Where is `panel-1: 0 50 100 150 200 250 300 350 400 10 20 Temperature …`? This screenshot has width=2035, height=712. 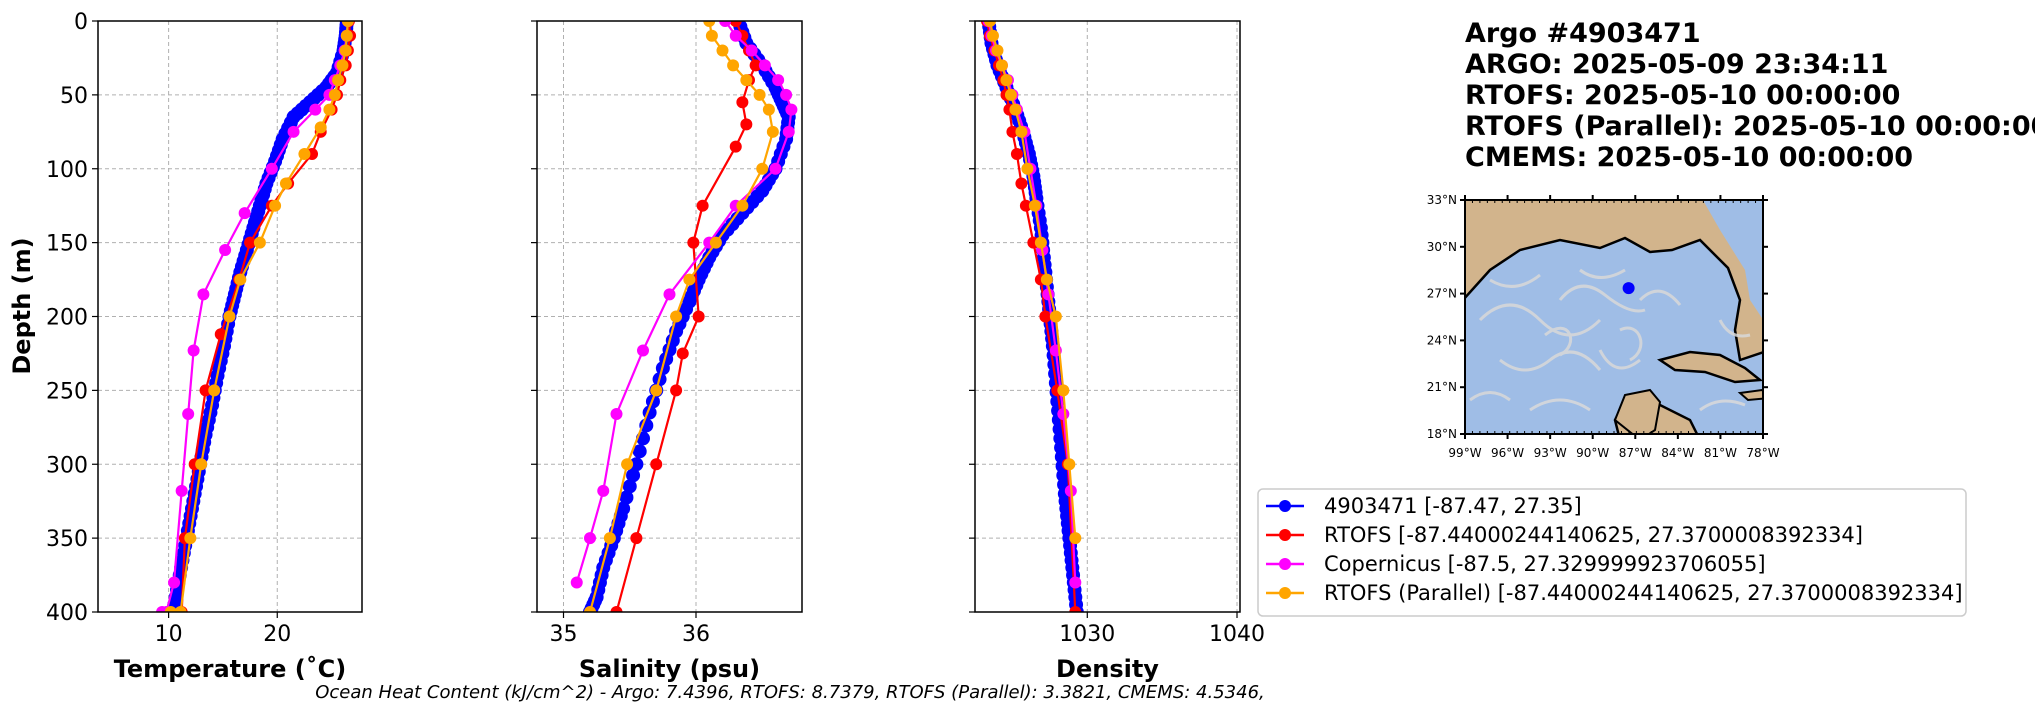 panel-1: 0 50 100 150 200 250 300 350 400 10 20 Temperature … is located at coordinates (204, 346).